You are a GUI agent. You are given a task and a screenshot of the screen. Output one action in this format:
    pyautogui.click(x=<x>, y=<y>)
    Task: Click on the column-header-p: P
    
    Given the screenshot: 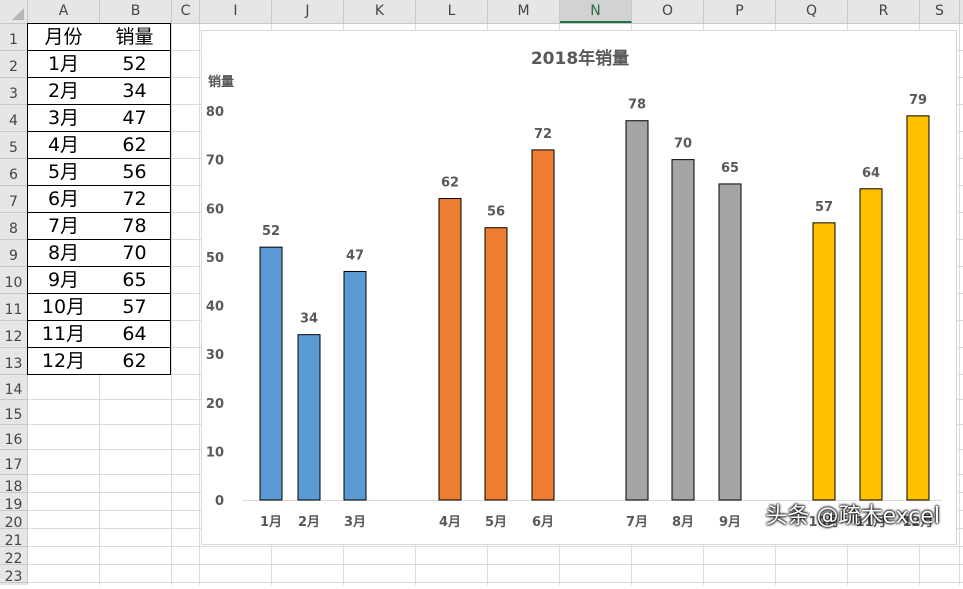 What is the action you would take?
    pyautogui.click(x=740, y=11)
    